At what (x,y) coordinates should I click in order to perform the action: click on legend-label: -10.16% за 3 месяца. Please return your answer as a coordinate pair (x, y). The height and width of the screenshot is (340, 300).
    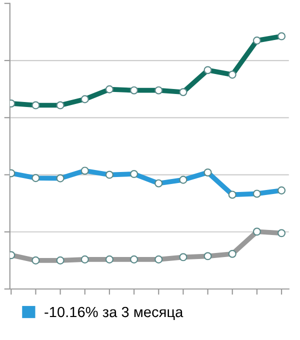
    Looking at the image, I should click on (114, 313).